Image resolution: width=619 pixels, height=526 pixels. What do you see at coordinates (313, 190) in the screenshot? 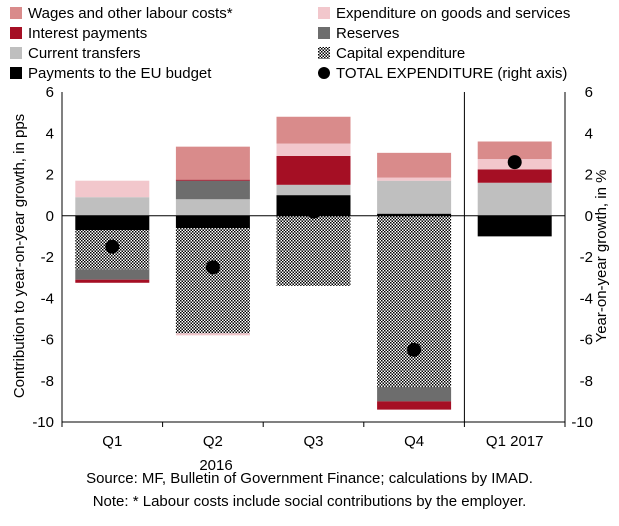
I see `bar-current-transfers-q3` at bounding box center [313, 190].